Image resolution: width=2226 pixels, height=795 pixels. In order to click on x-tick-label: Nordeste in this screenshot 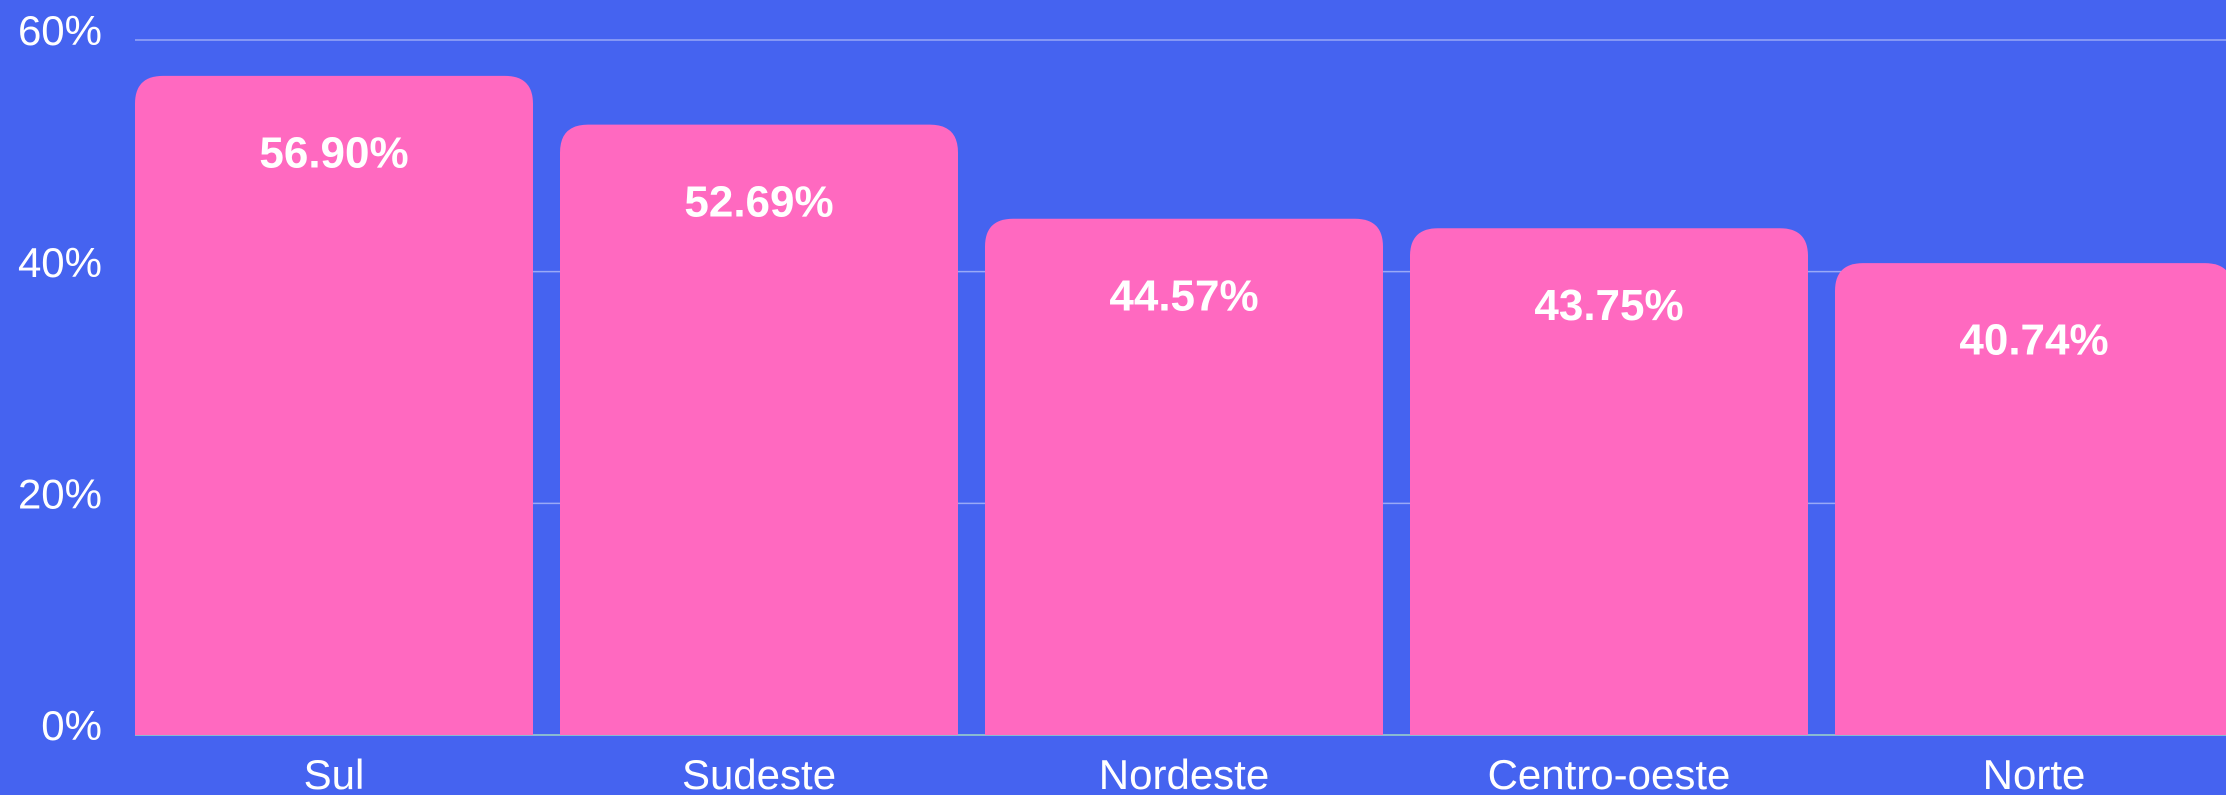, I will do `click(1184, 773)`.